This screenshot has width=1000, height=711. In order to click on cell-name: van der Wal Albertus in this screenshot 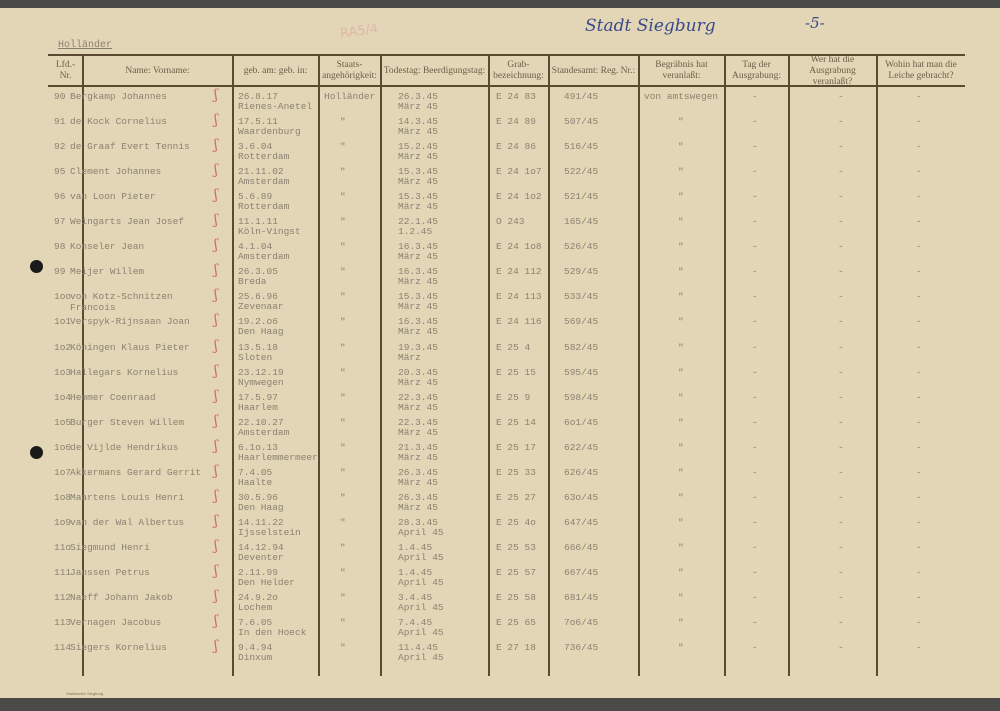, I will do `click(127, 522)`.